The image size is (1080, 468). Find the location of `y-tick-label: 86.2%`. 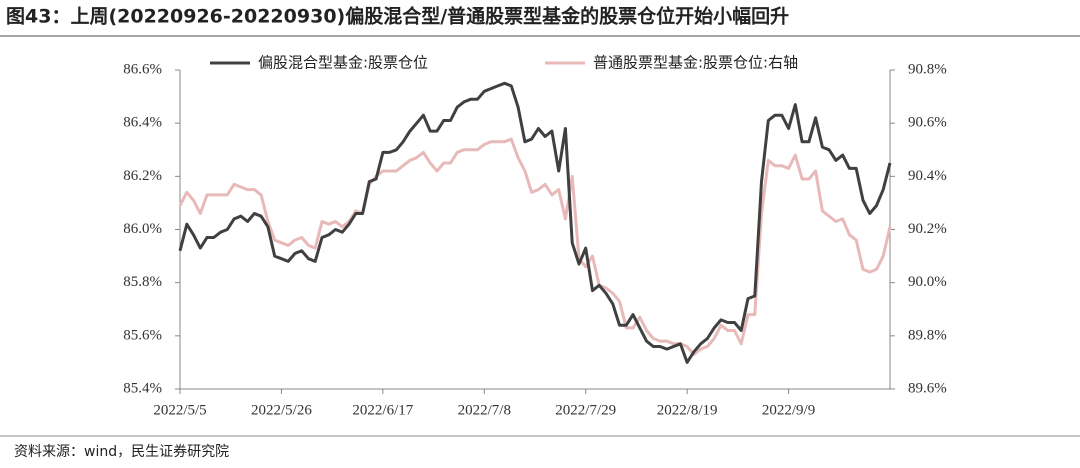

y-tick-label: 86.2% is located at coordinates (142, 176).